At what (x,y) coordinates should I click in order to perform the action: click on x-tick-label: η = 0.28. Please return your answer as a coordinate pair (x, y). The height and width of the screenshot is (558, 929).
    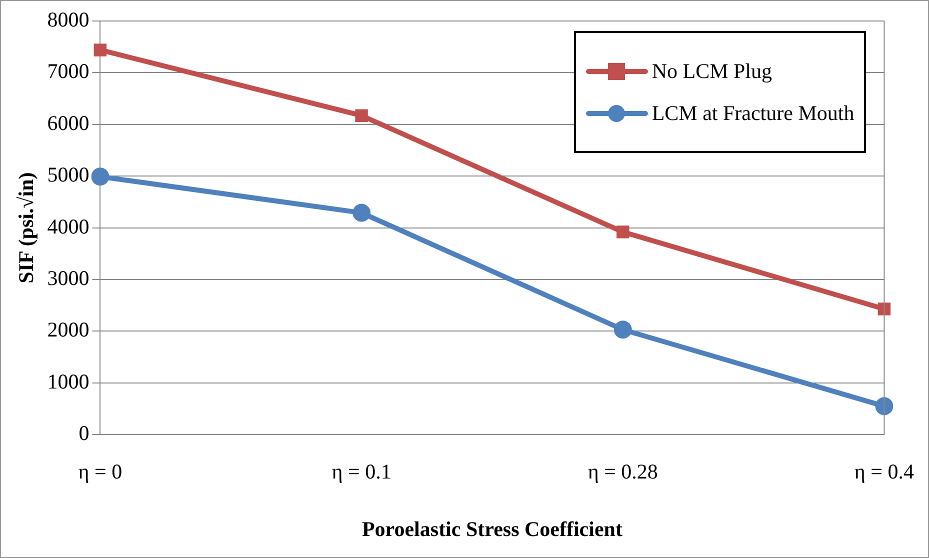
    Looking at the image, I should click on (623, 472).